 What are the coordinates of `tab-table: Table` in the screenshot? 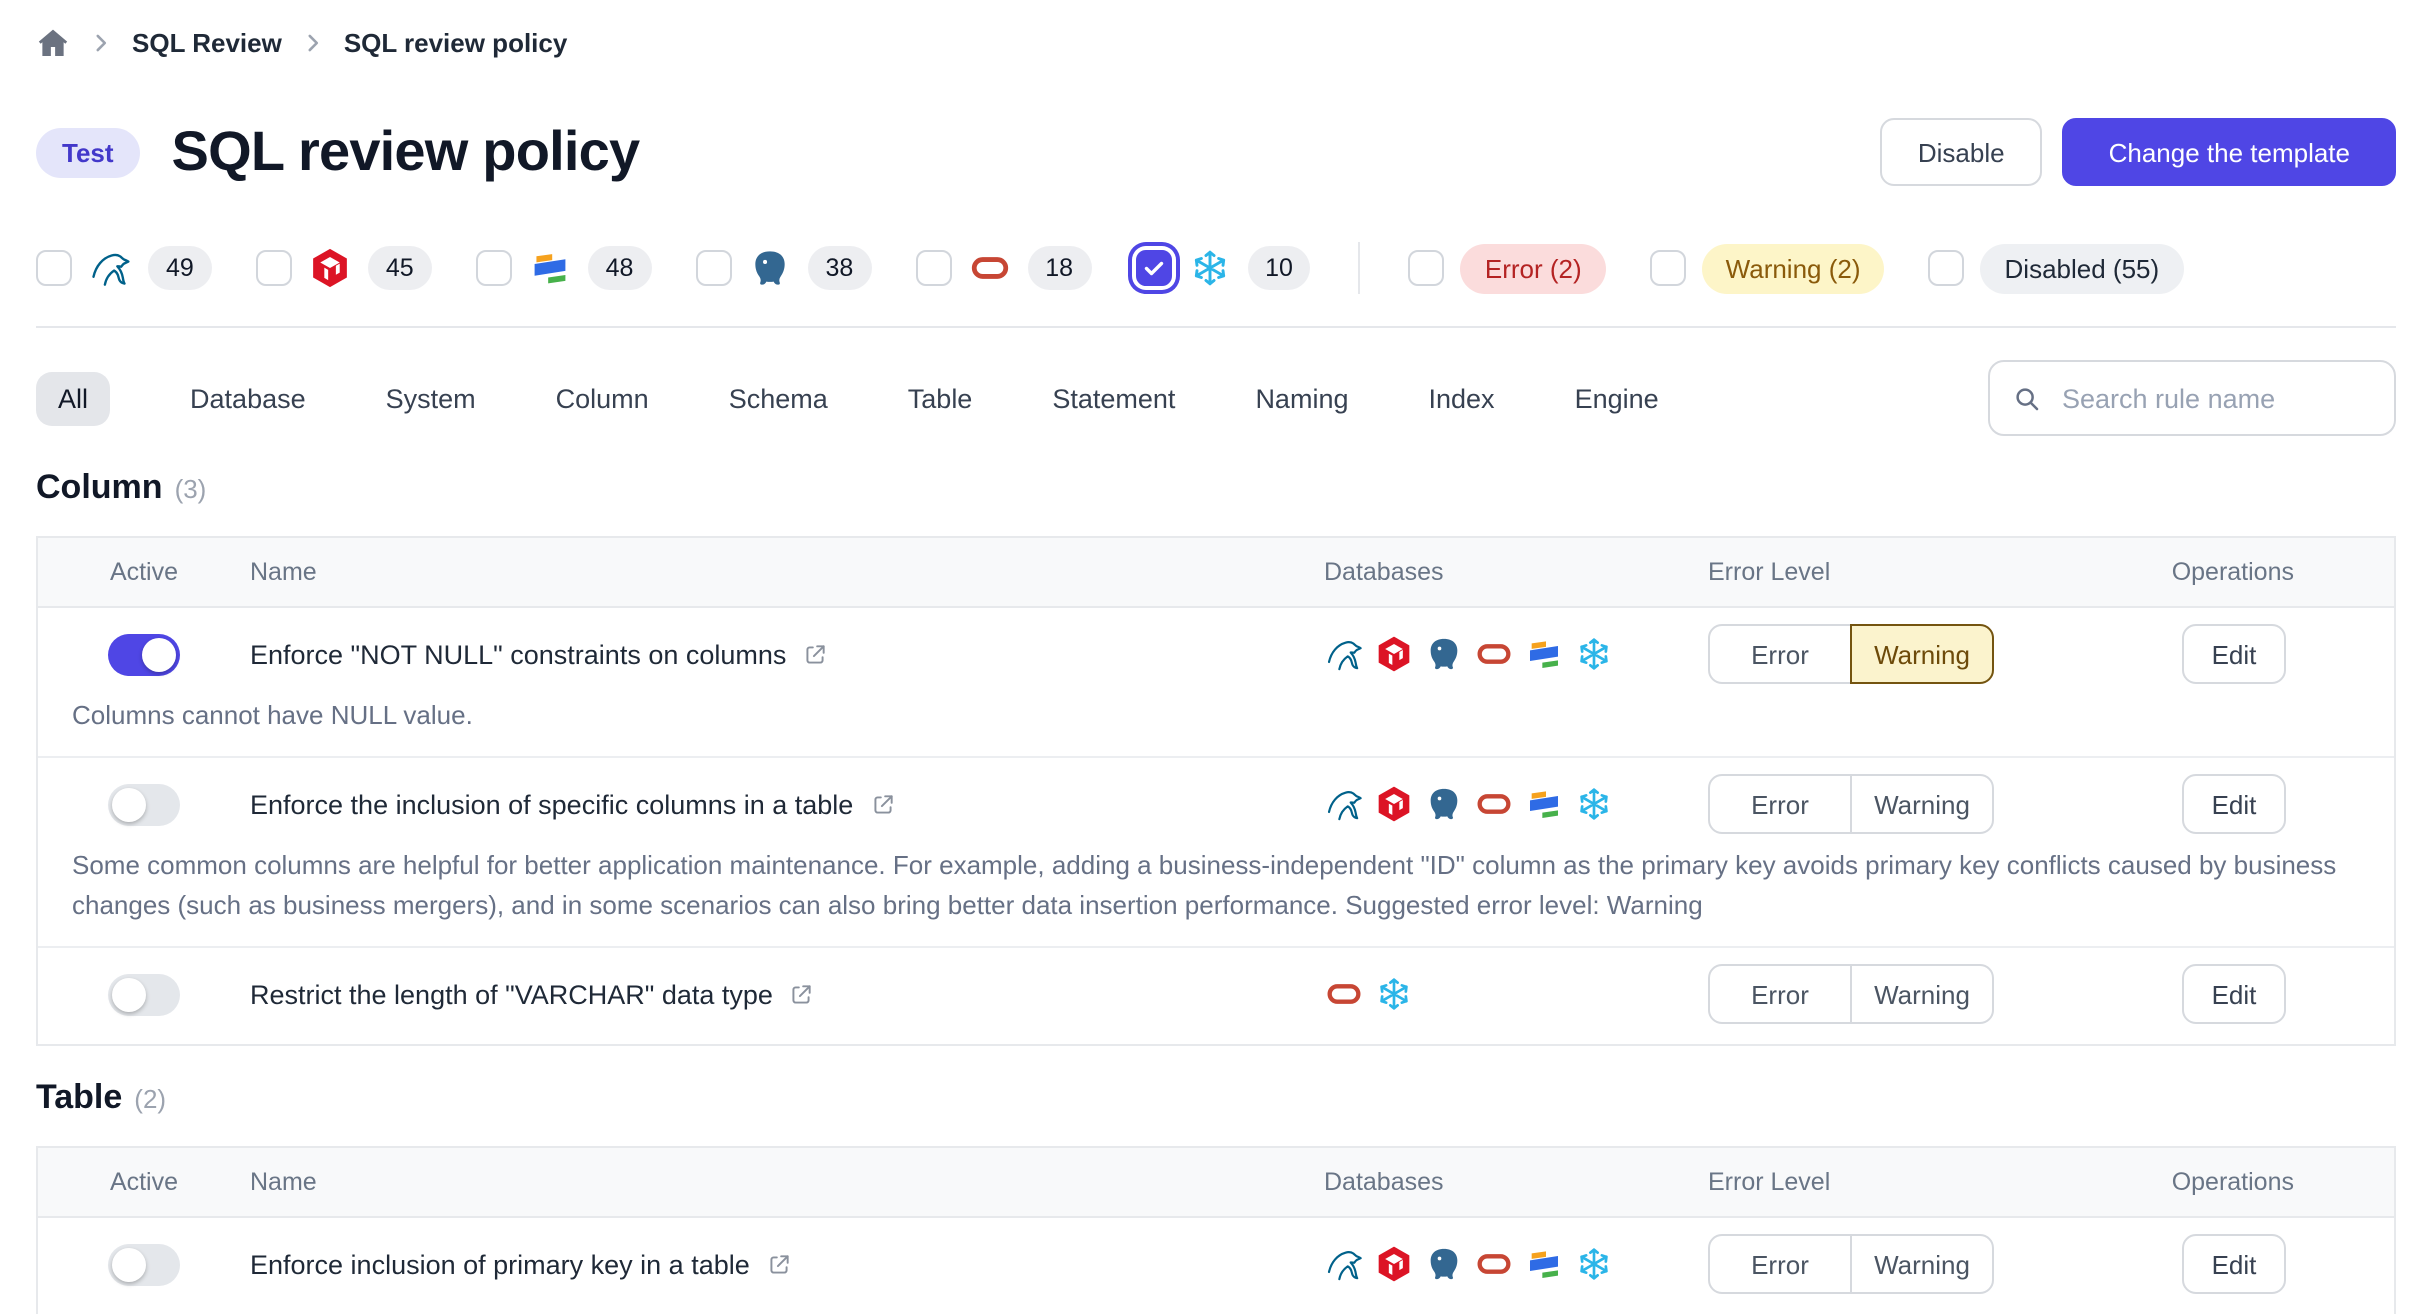 It's located at (940, 398).